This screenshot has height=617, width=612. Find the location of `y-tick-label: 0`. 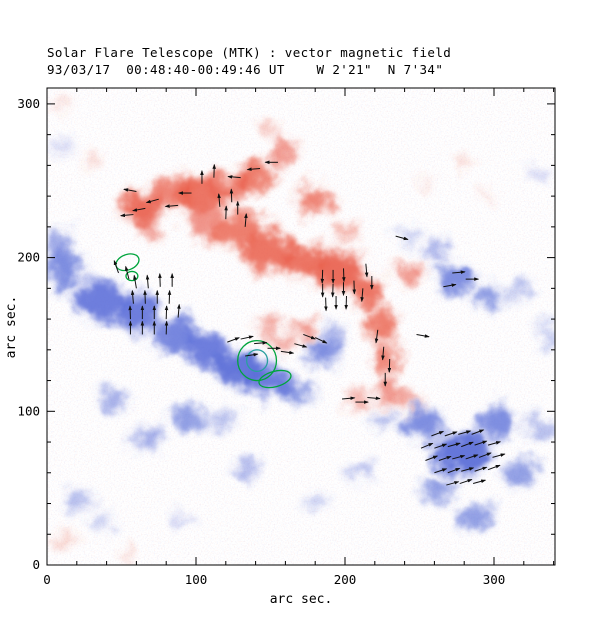

y-tick-label: 0 is located at coordinates (36, 564).